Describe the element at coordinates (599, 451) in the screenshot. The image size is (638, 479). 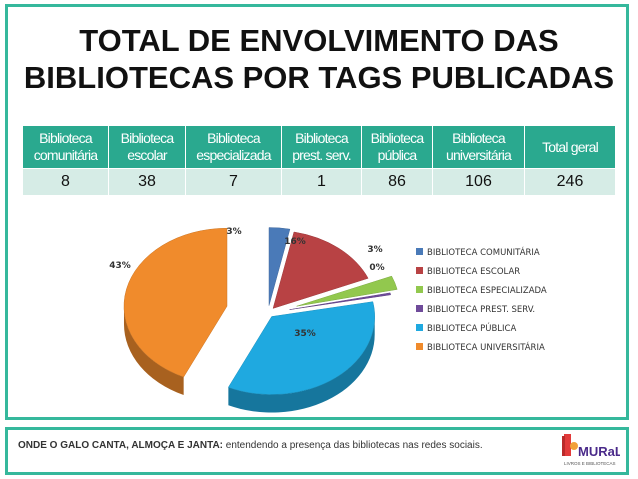
I see `svg-text: MURaL` at that location.